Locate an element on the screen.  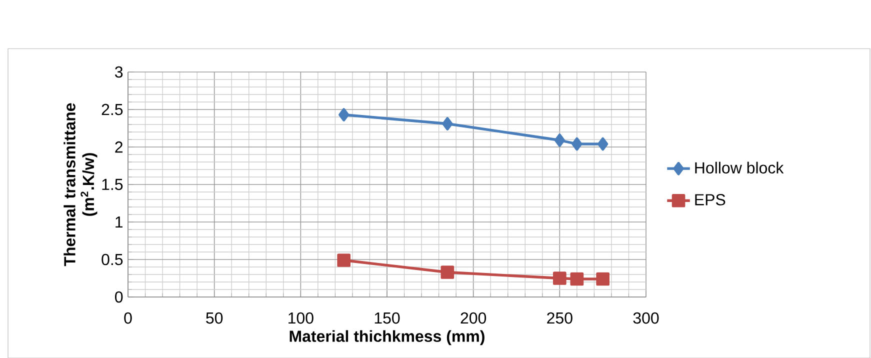
y-tick-label: 3 is located at coordinates (119, 72).